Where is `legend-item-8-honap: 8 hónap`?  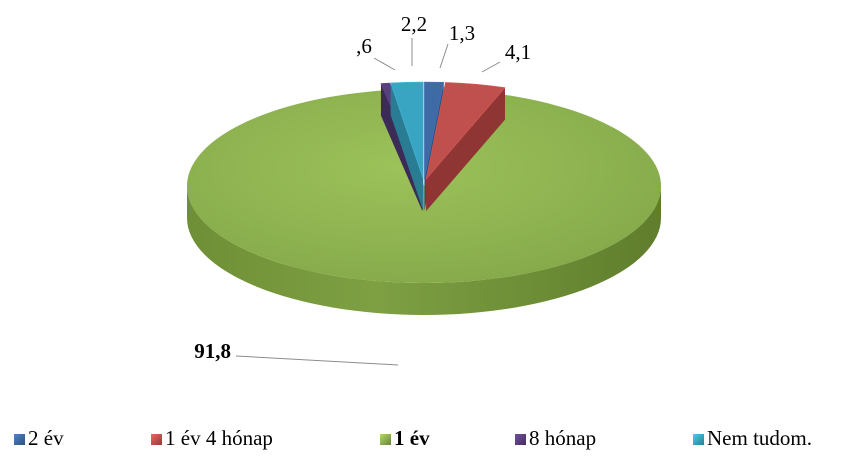 legend-item-8-honap: 8 hónap is located at coordinates (555, 438).